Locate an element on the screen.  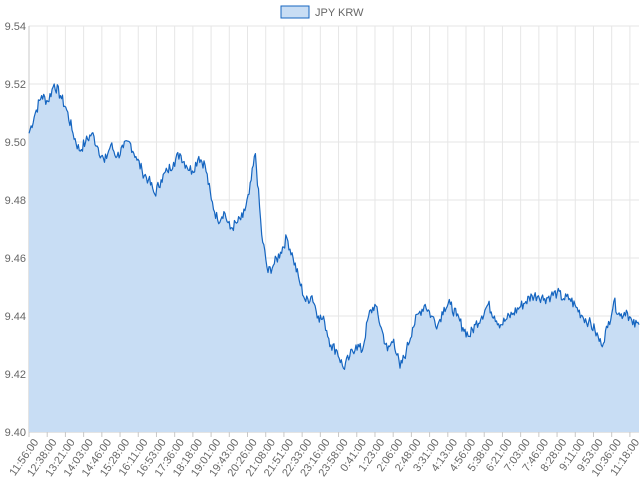
y-tick-label: 9.52 is located at coordinates (15, 85).